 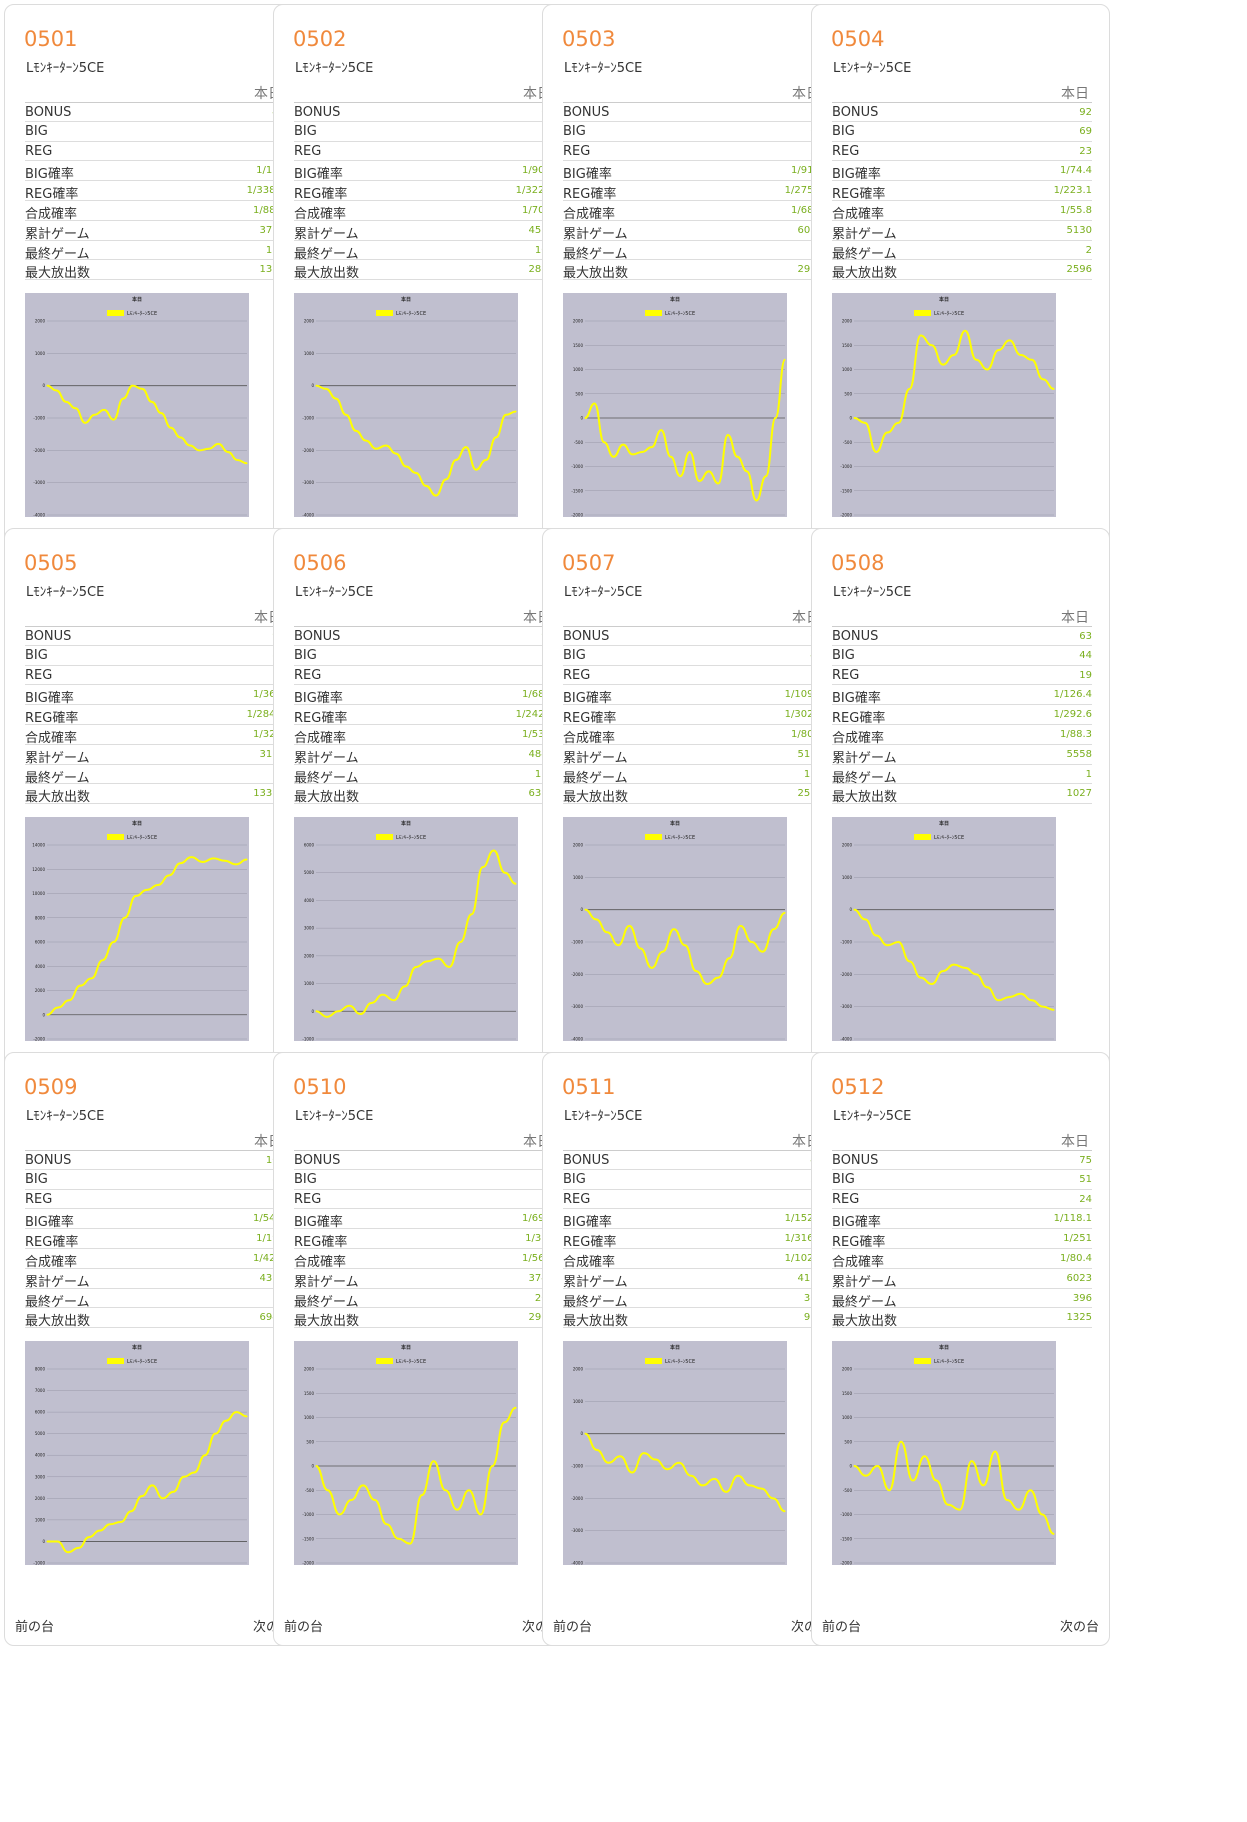 What do you see at coordinates (962, 755) in the screenshot?
I see `stat-row: 累計ゲーム 5558` at bounding box center [962, 755].